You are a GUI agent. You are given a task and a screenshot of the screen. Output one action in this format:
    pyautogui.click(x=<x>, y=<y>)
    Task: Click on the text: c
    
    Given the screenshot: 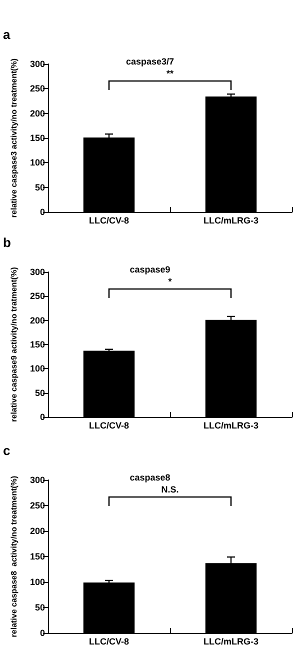 What is the action you would take?
    pyautogui.click(x=6, y=450)
    